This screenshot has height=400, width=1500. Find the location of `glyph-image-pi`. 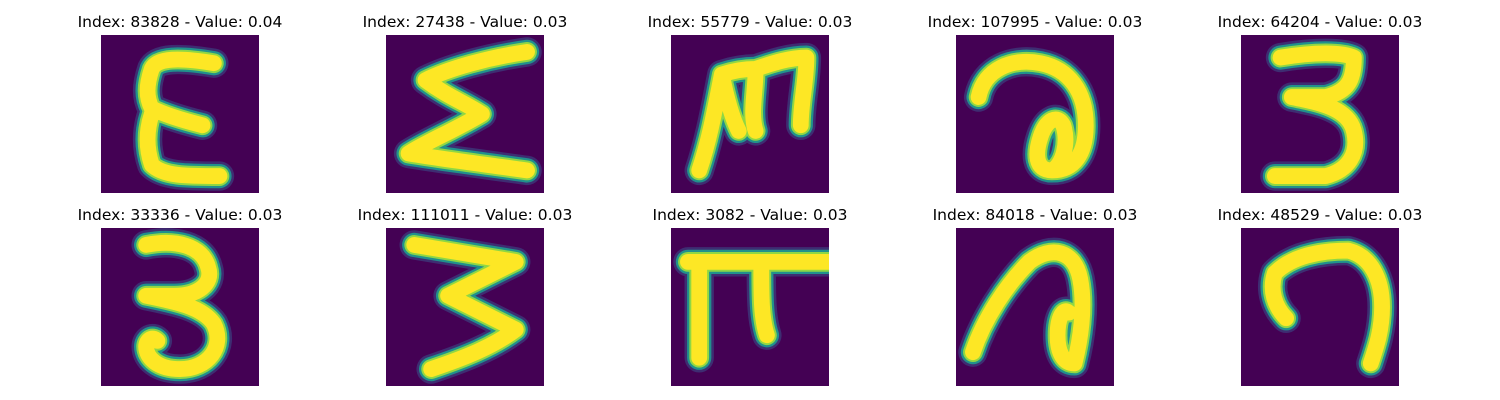

glyph-image-pi is located at coordinates (750, 307).